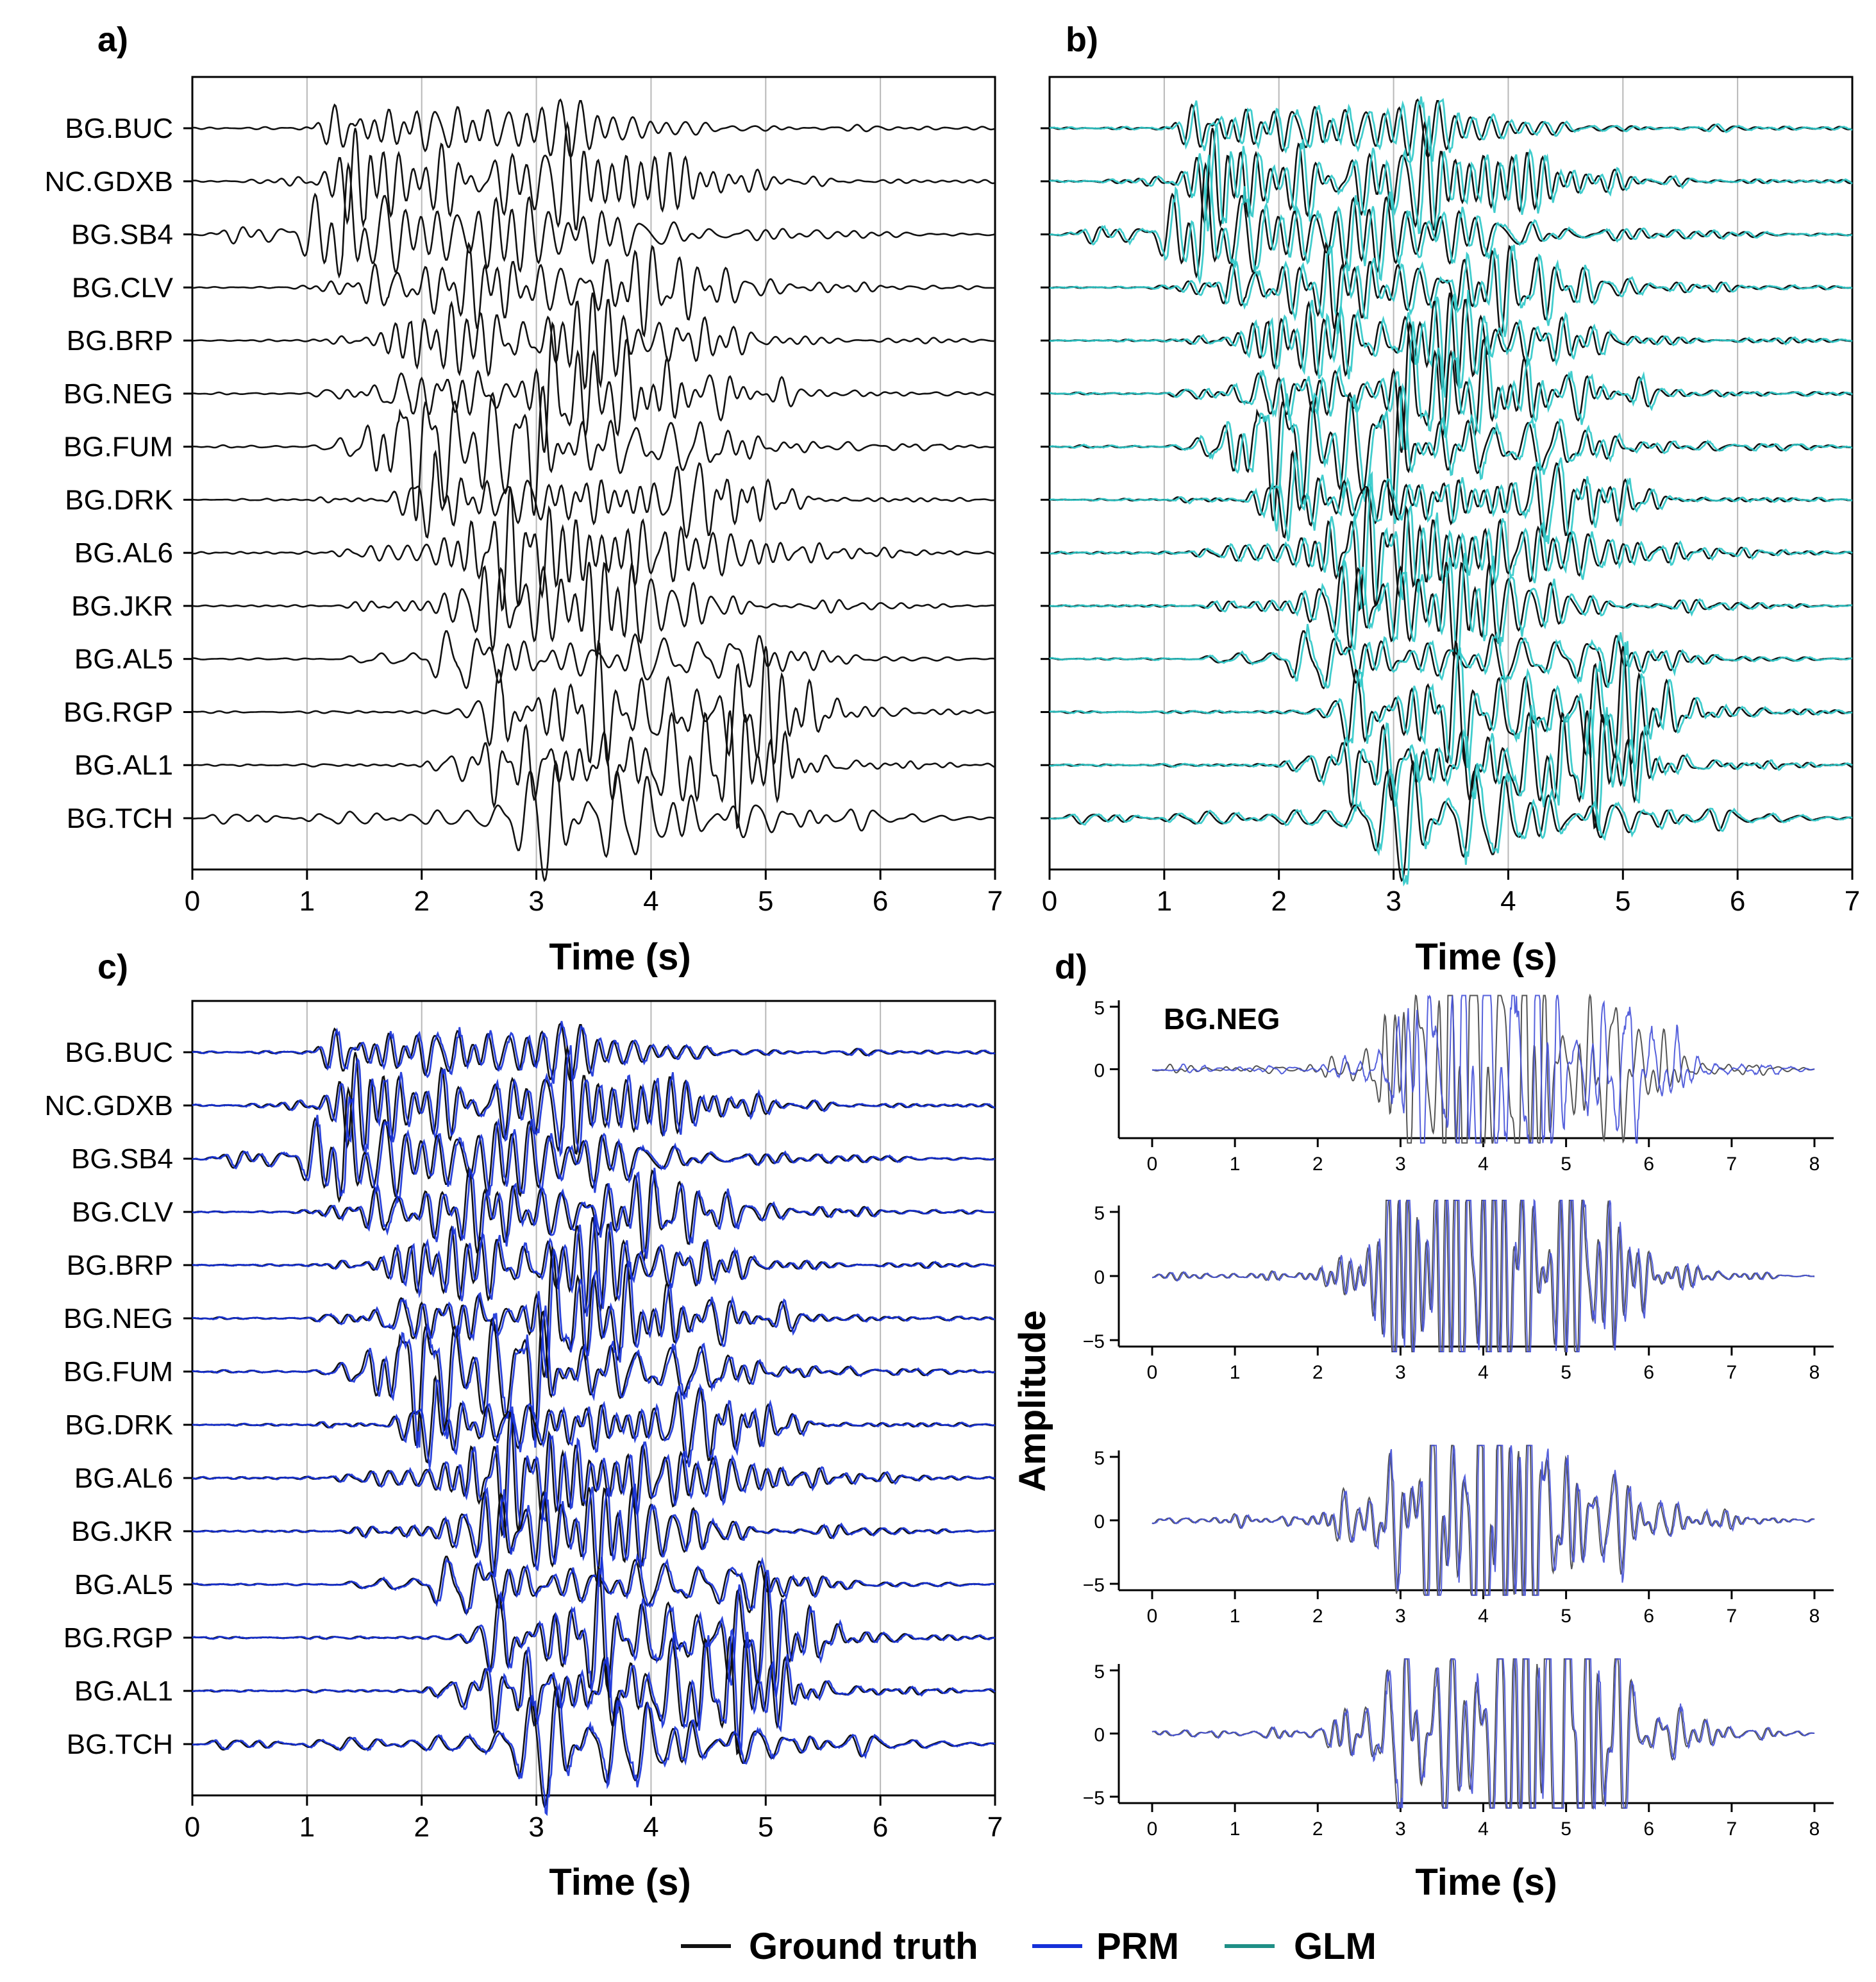 Image resolution: width=1876 pixels, height=1982 pixels. Describe the element at coordinates (123, 1212) in the screenshot. I see `station-label: BG.CLV` at that location.